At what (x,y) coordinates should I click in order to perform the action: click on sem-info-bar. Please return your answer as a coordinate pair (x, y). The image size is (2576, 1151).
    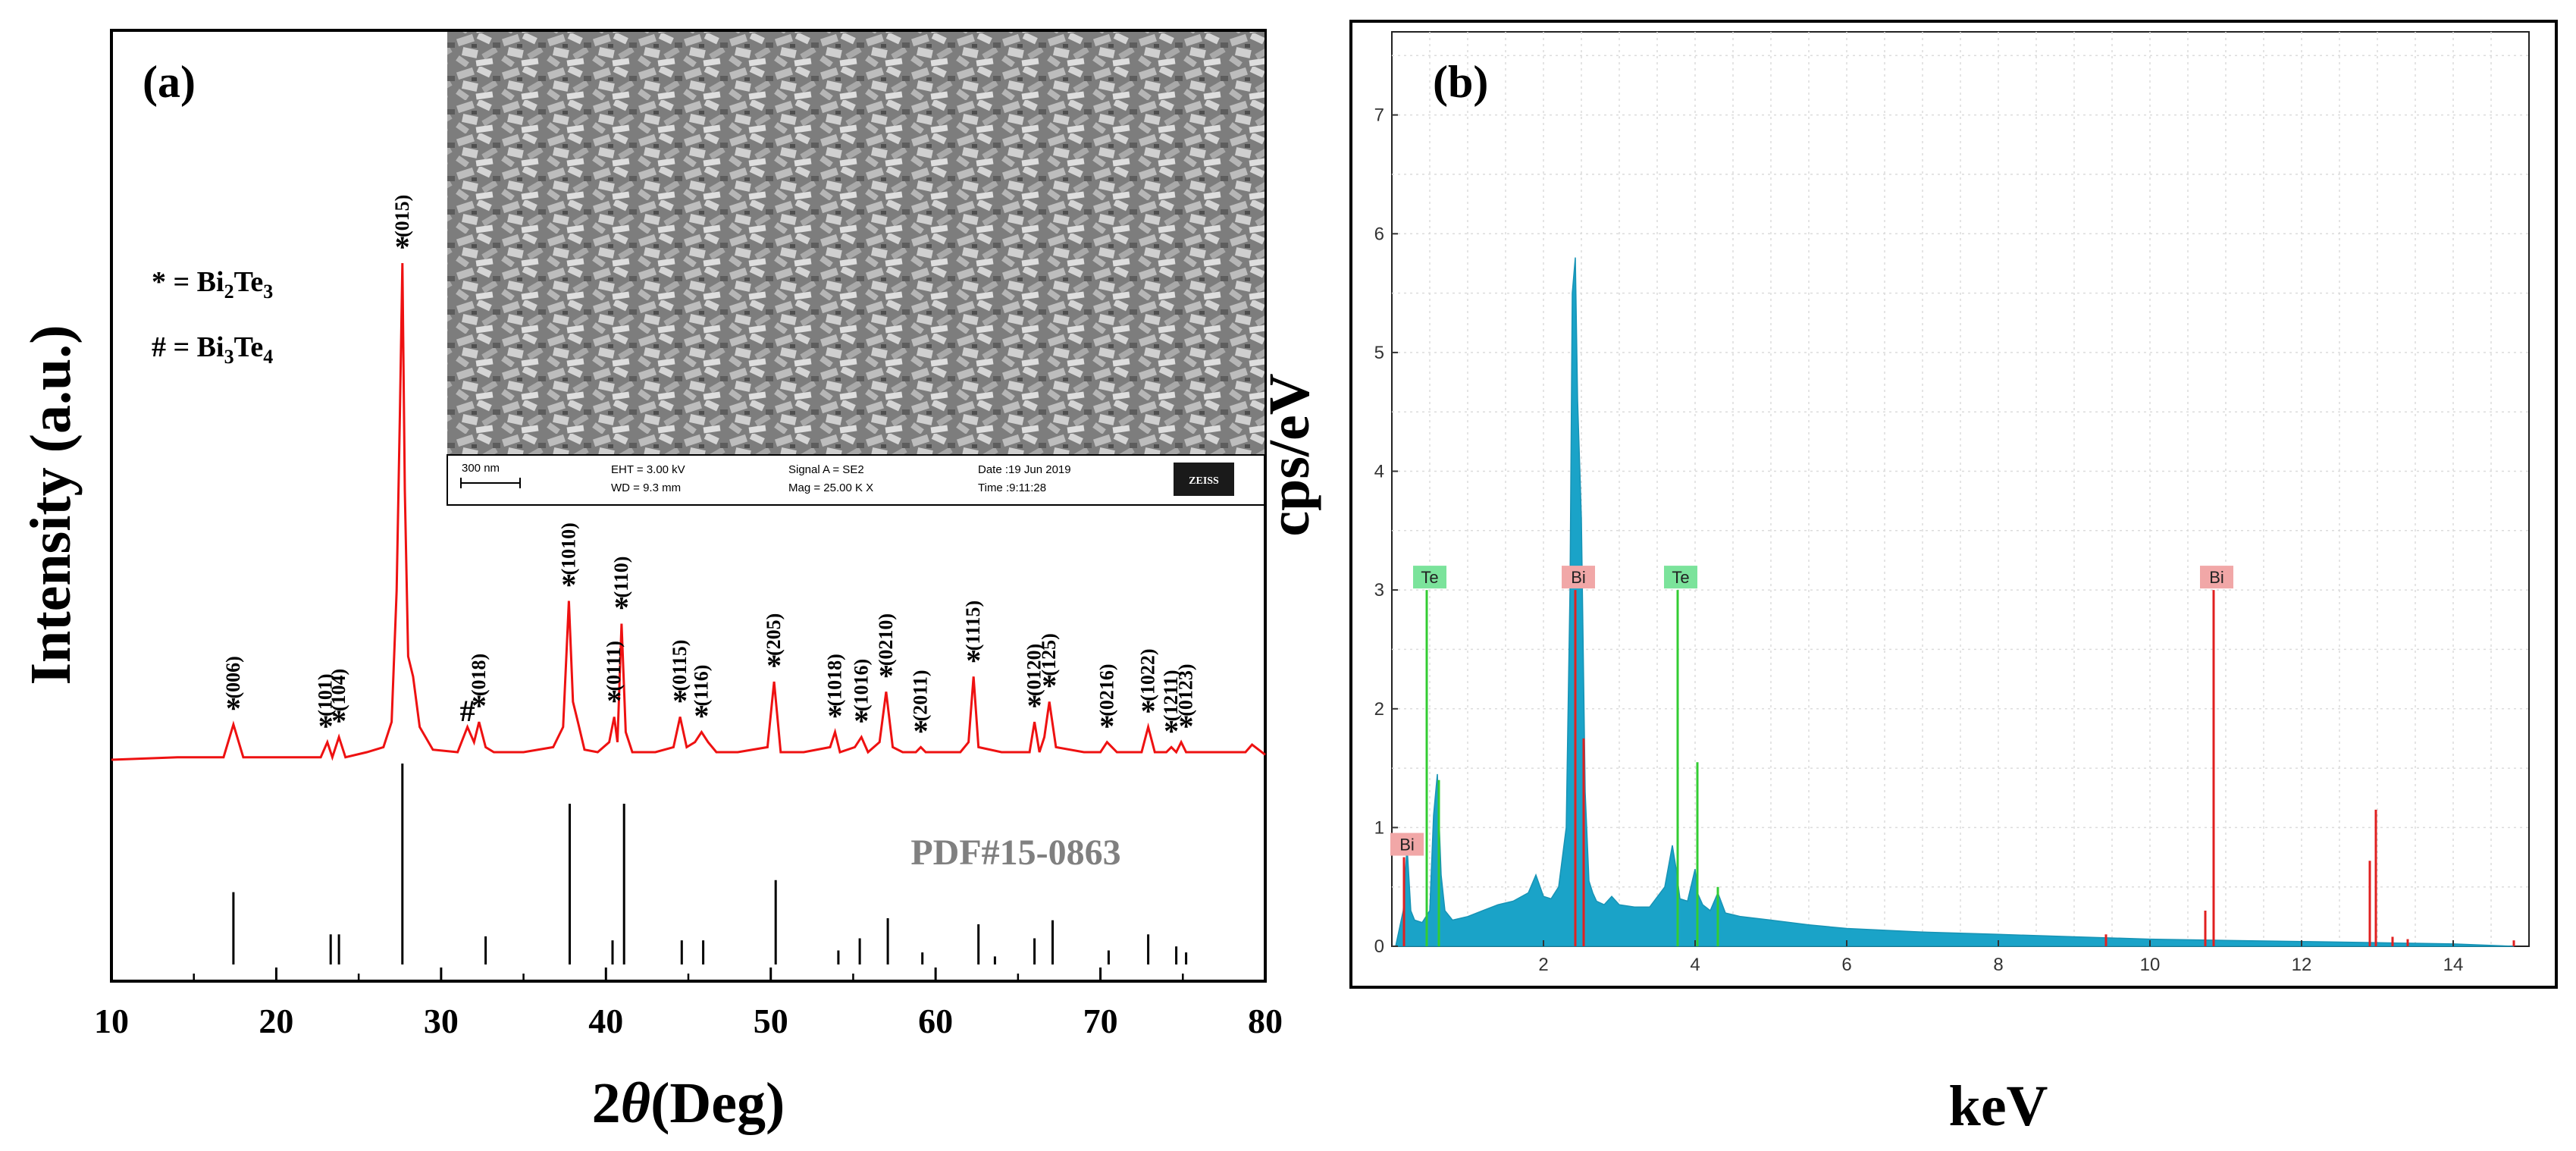
    Looking at the image, I should click on (856, 480).